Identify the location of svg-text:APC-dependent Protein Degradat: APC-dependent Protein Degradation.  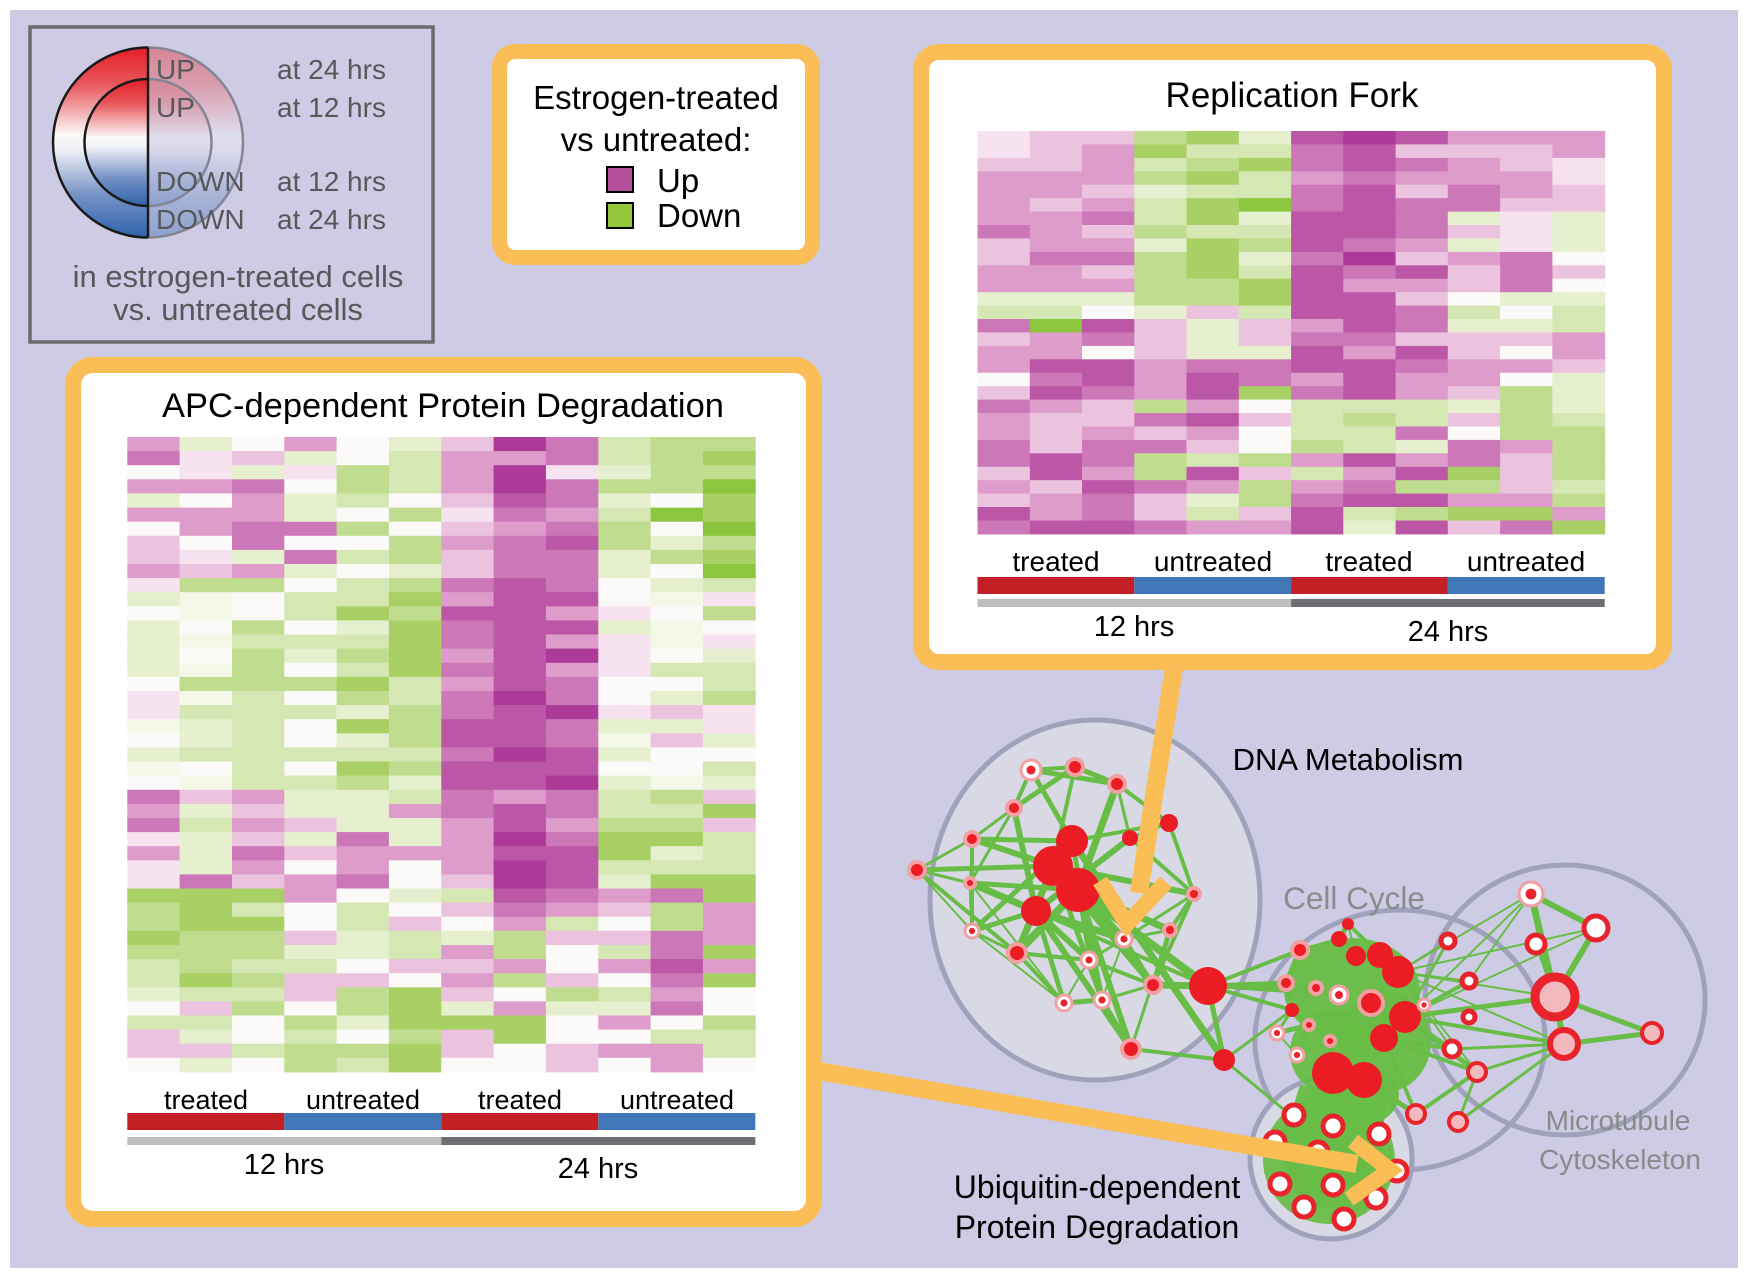
(443, 406).